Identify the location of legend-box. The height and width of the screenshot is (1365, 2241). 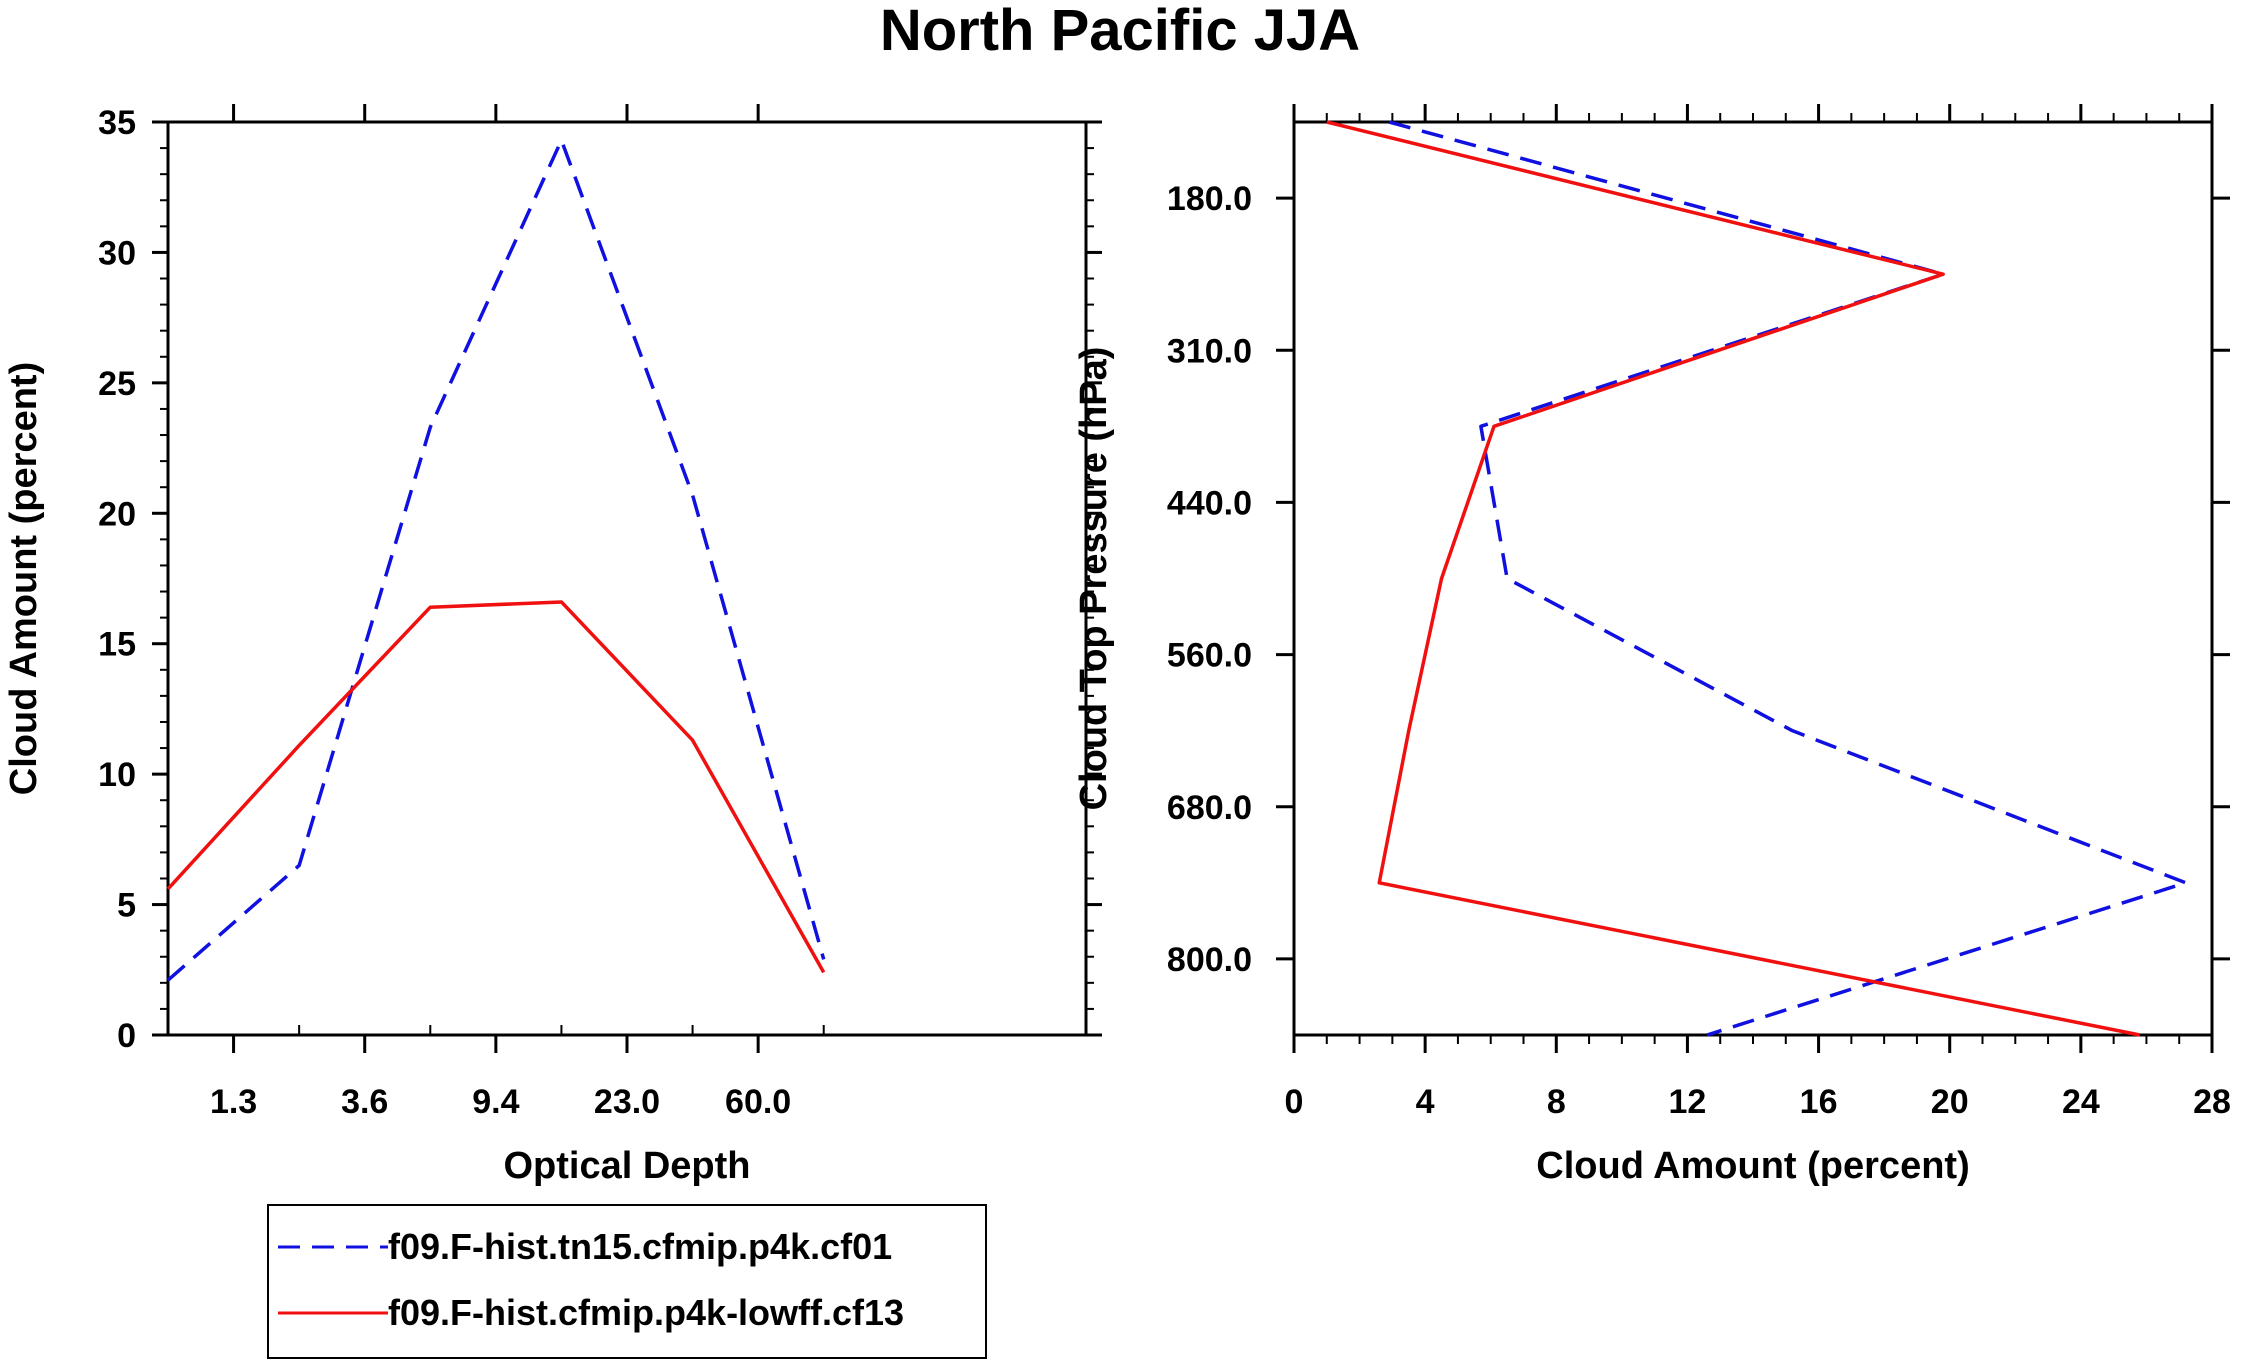
(627, 1281).